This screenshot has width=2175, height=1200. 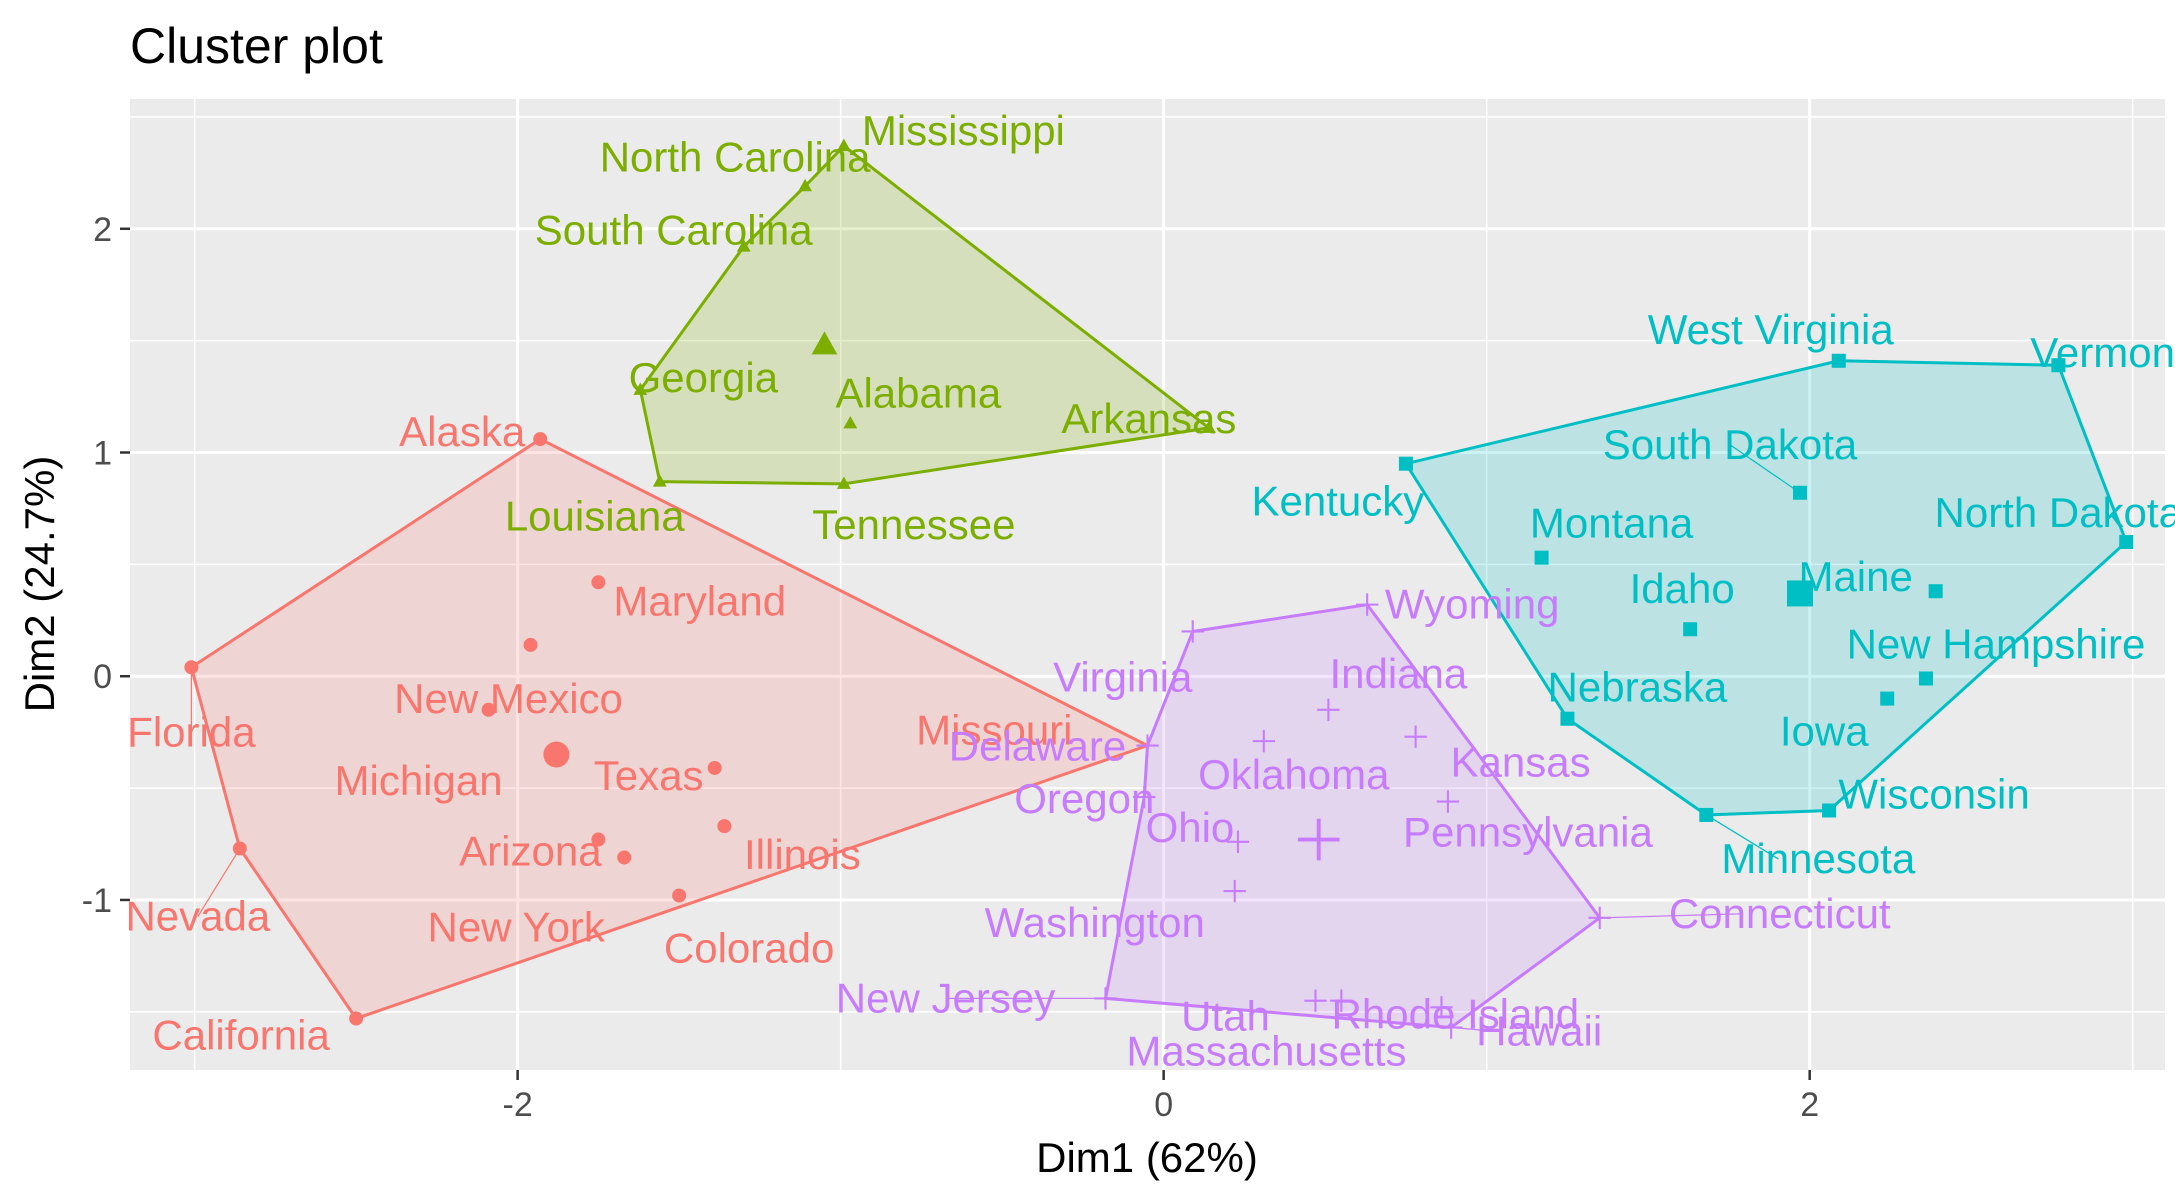 What do you see at coordinates (1225, 1016) in the screenshot?
I see `label-utah: Utah` at bounding box center [1225, 1016].